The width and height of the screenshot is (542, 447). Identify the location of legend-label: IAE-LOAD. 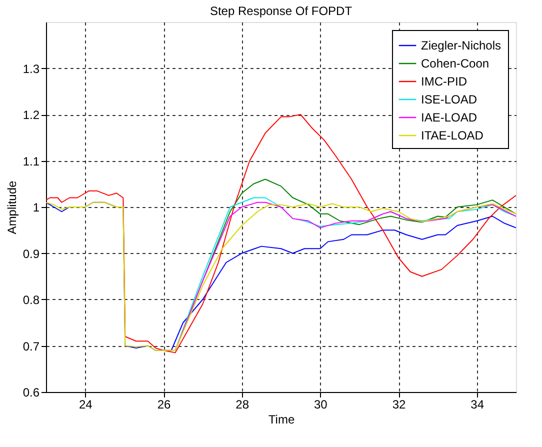
(449, 117).